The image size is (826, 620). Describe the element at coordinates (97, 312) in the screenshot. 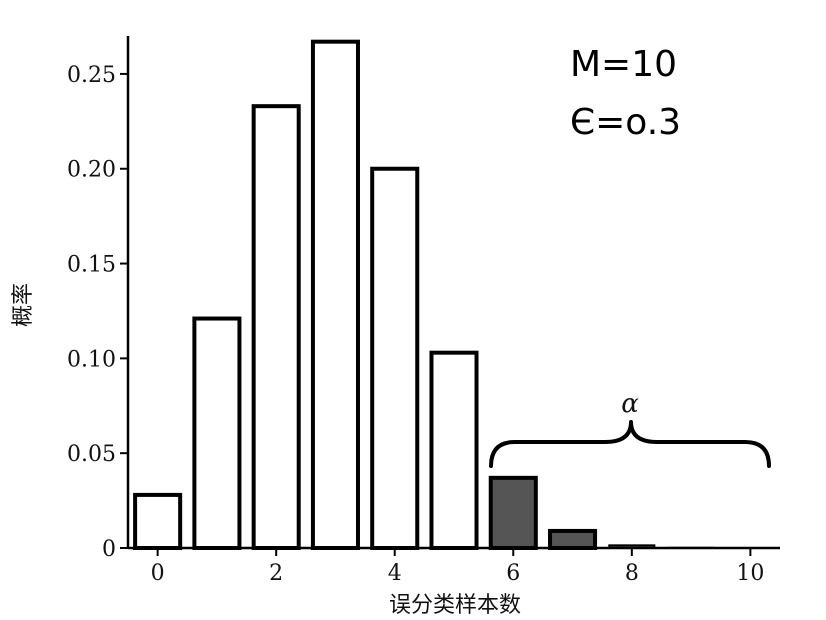

I see `y-ticks-group: 0 0.05 0.10 0.15 0.20 0.25` at that location.